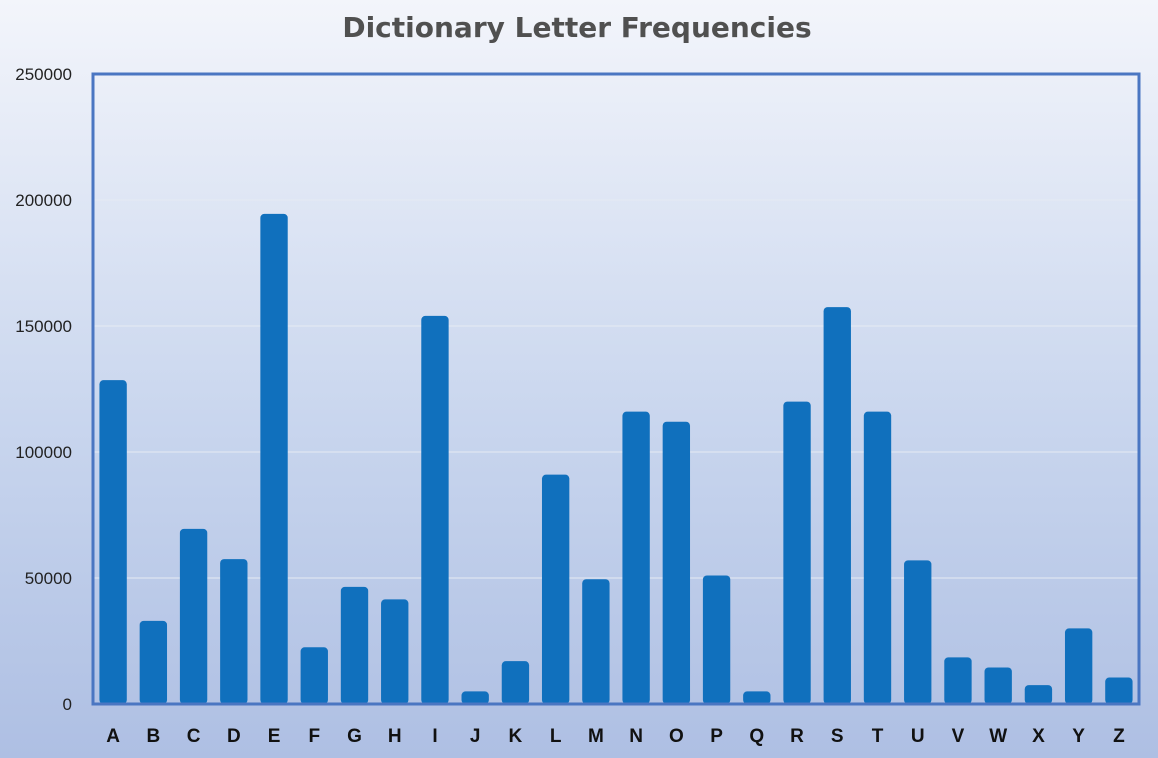  I want to click on y-tick-label: 100000, so click(43, 452).